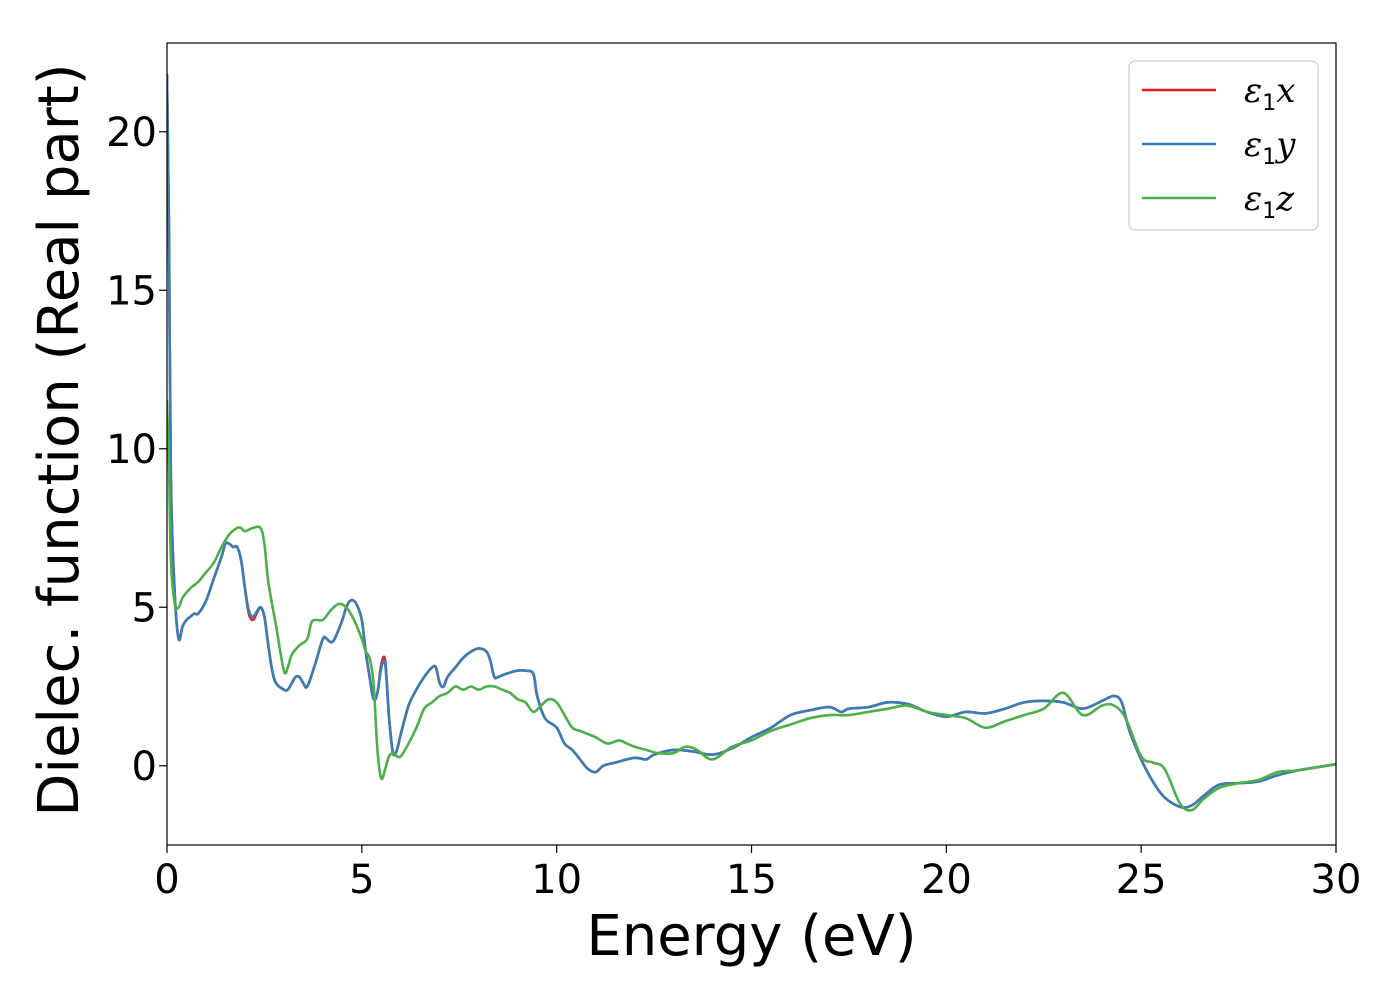 Image resolution: width=1400 pixels, height=1000 pixels. What do you see at coordinates (131, 291) in the screenshot?
I see `y-tick-label: 15` at bounding box center [131, 291].